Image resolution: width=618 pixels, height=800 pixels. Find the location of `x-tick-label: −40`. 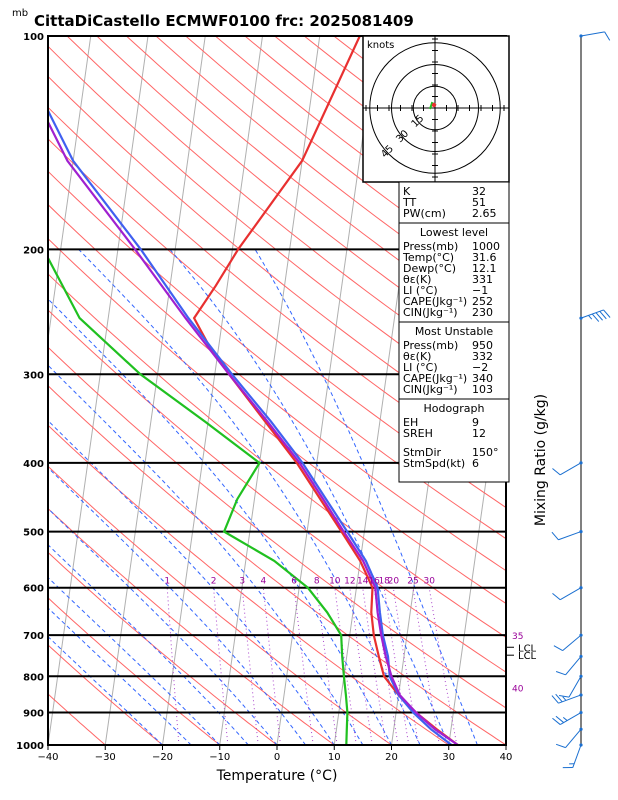

x-tick-label: −40 is located at coordinates (47, 757).